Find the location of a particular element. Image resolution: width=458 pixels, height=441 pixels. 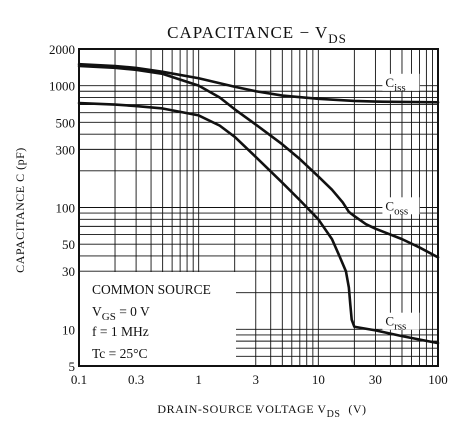

y-tick-label: 10 is located at coordinates (68, 329).